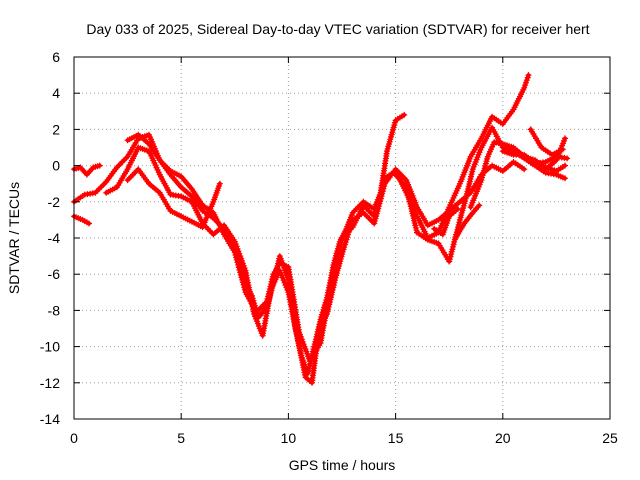  I want to click on y-tick-label: 2, so click(56, 129).